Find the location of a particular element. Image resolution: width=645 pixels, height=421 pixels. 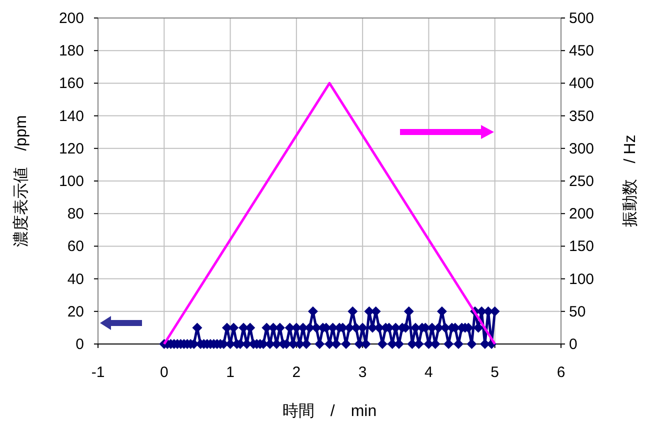

y-tick-label: 200 is located at coordinates (71, 18).